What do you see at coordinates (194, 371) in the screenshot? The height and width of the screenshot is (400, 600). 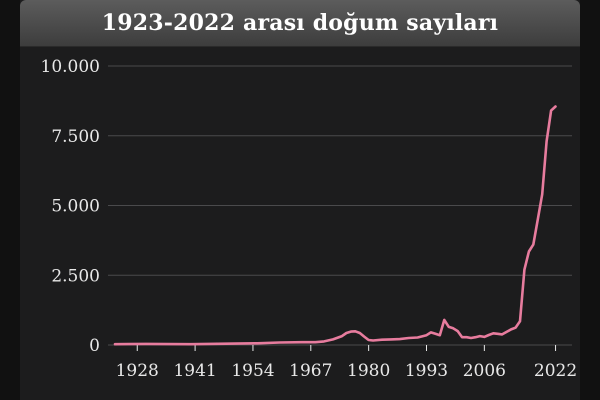 I see `x-tick-label-1: 1941` at bounding box center [194, 371].